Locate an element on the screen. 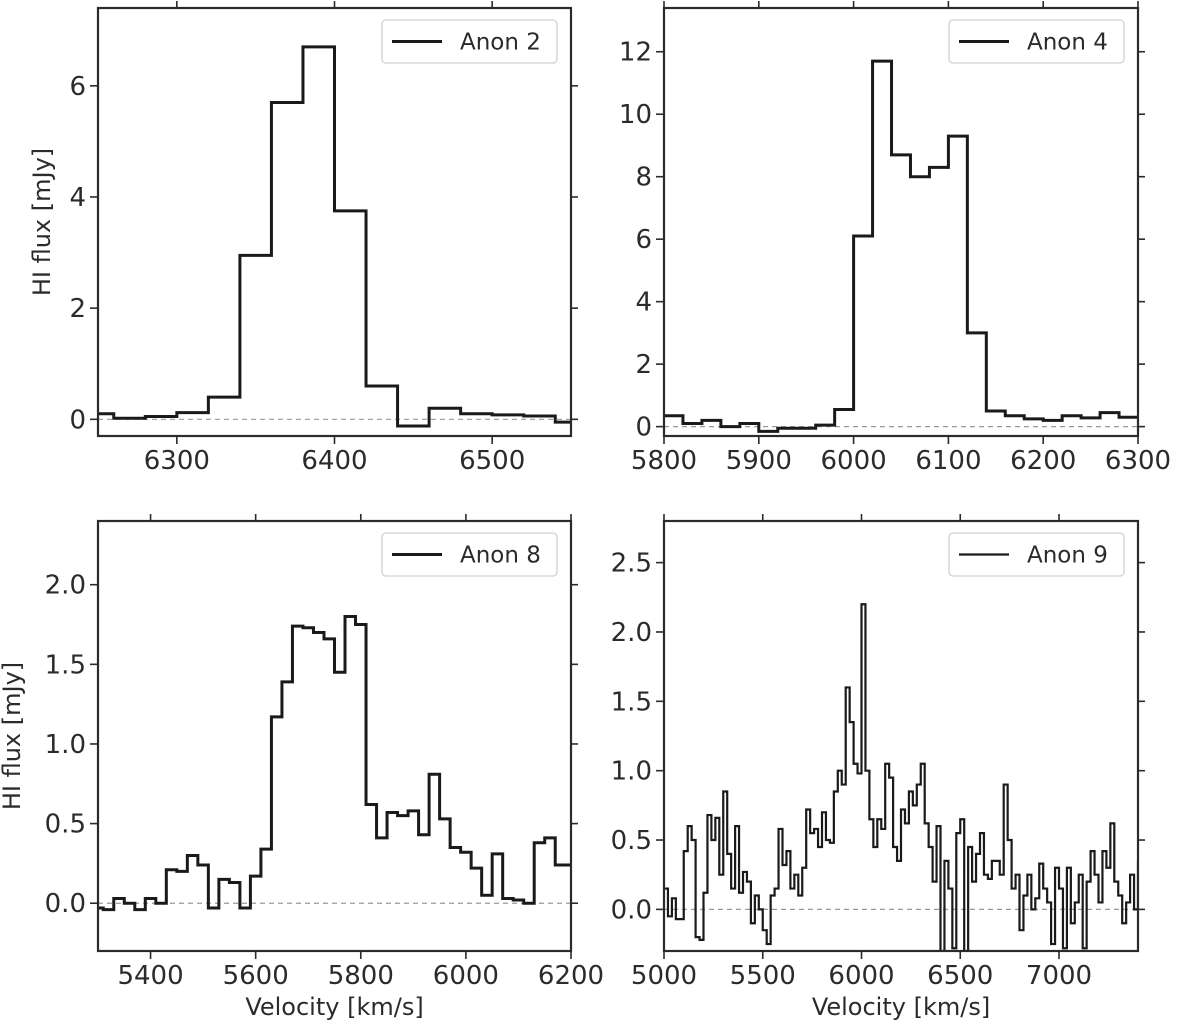 Image resolution: width=1183 pixels, height=1025 pixels. y-tick-label: 2.5 is located at coordinates (631, 564).